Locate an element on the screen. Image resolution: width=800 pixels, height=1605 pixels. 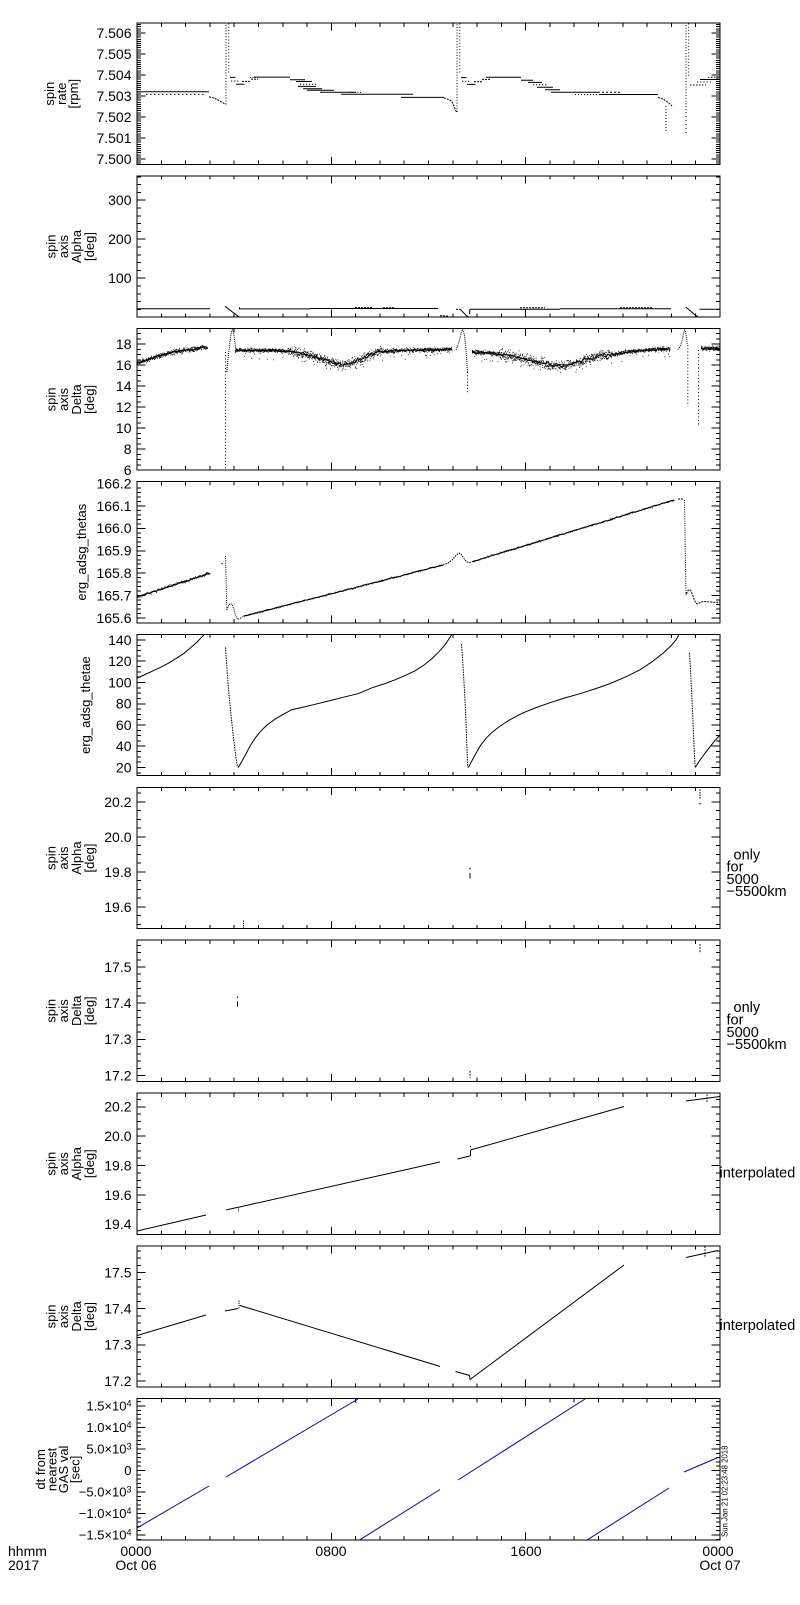
svg-text: Oct 07 is located at coordinates (719, 1565).